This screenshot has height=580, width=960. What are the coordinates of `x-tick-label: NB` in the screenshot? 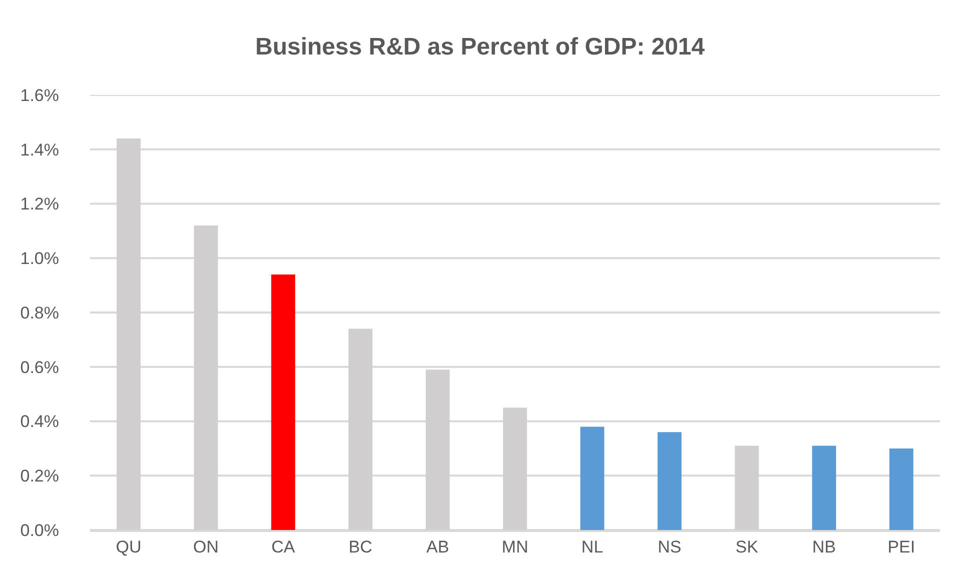 It's located at (824, 546).